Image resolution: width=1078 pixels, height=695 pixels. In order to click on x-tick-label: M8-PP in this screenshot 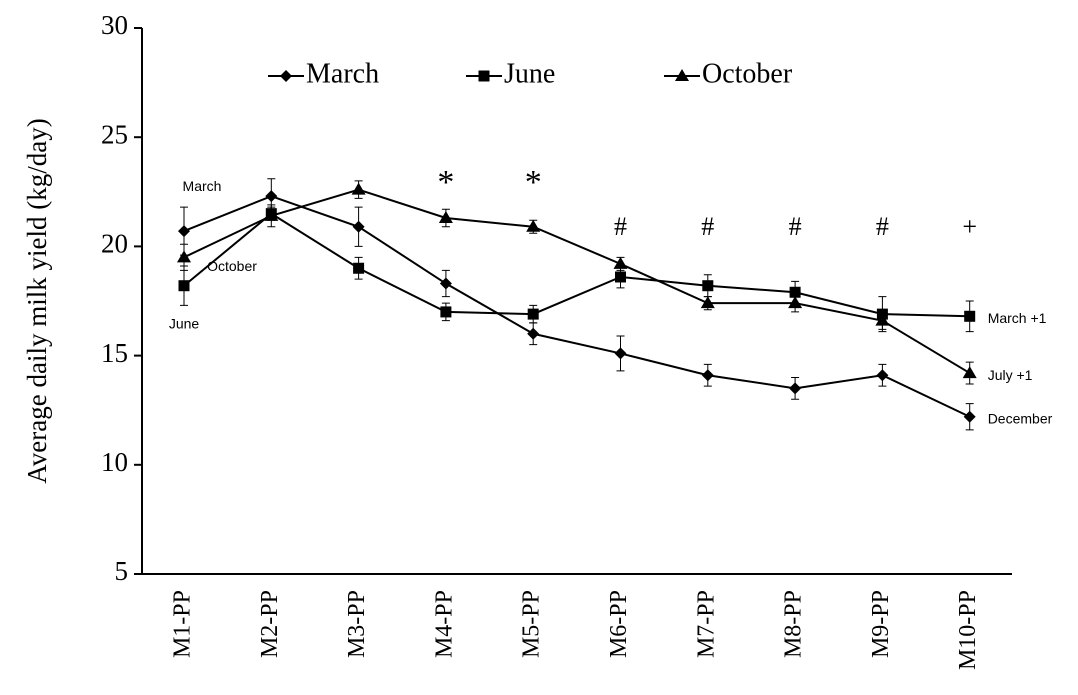, I will do `click(794, 624)`.